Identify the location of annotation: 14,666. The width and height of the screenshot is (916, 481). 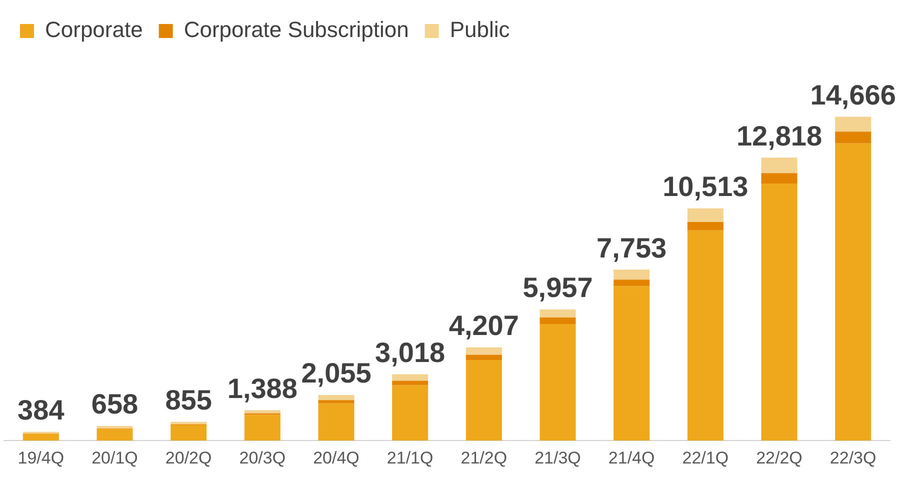
(853, 94).